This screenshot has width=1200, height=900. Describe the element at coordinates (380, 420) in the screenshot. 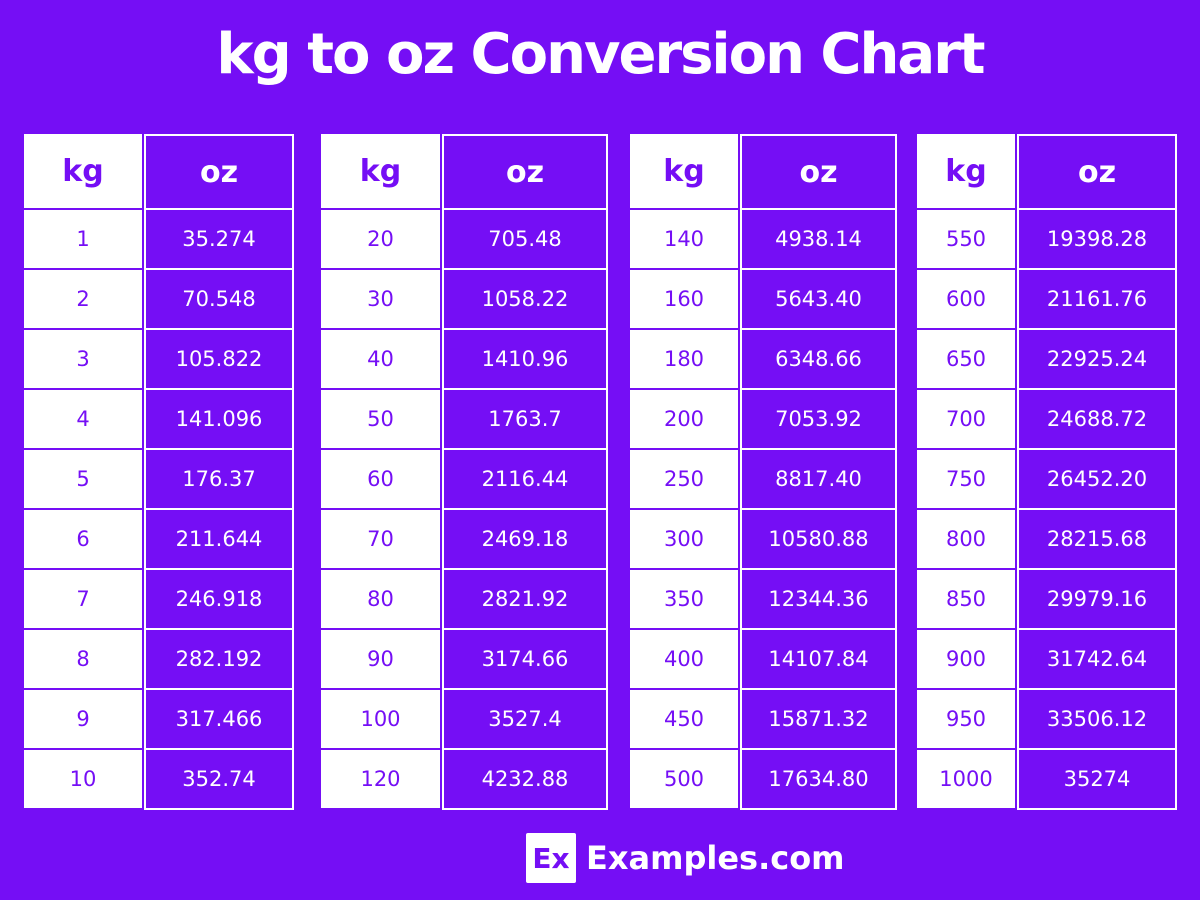

I see `kg-cell: 50` at that location.